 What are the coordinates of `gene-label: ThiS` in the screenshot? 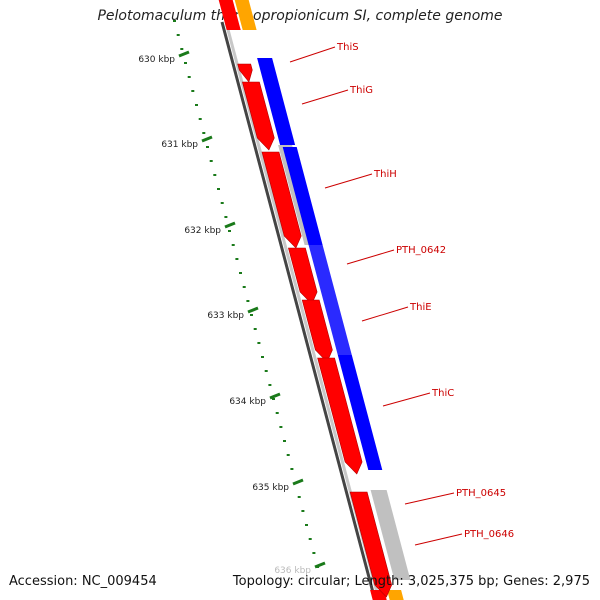 It's located at (347, 47).